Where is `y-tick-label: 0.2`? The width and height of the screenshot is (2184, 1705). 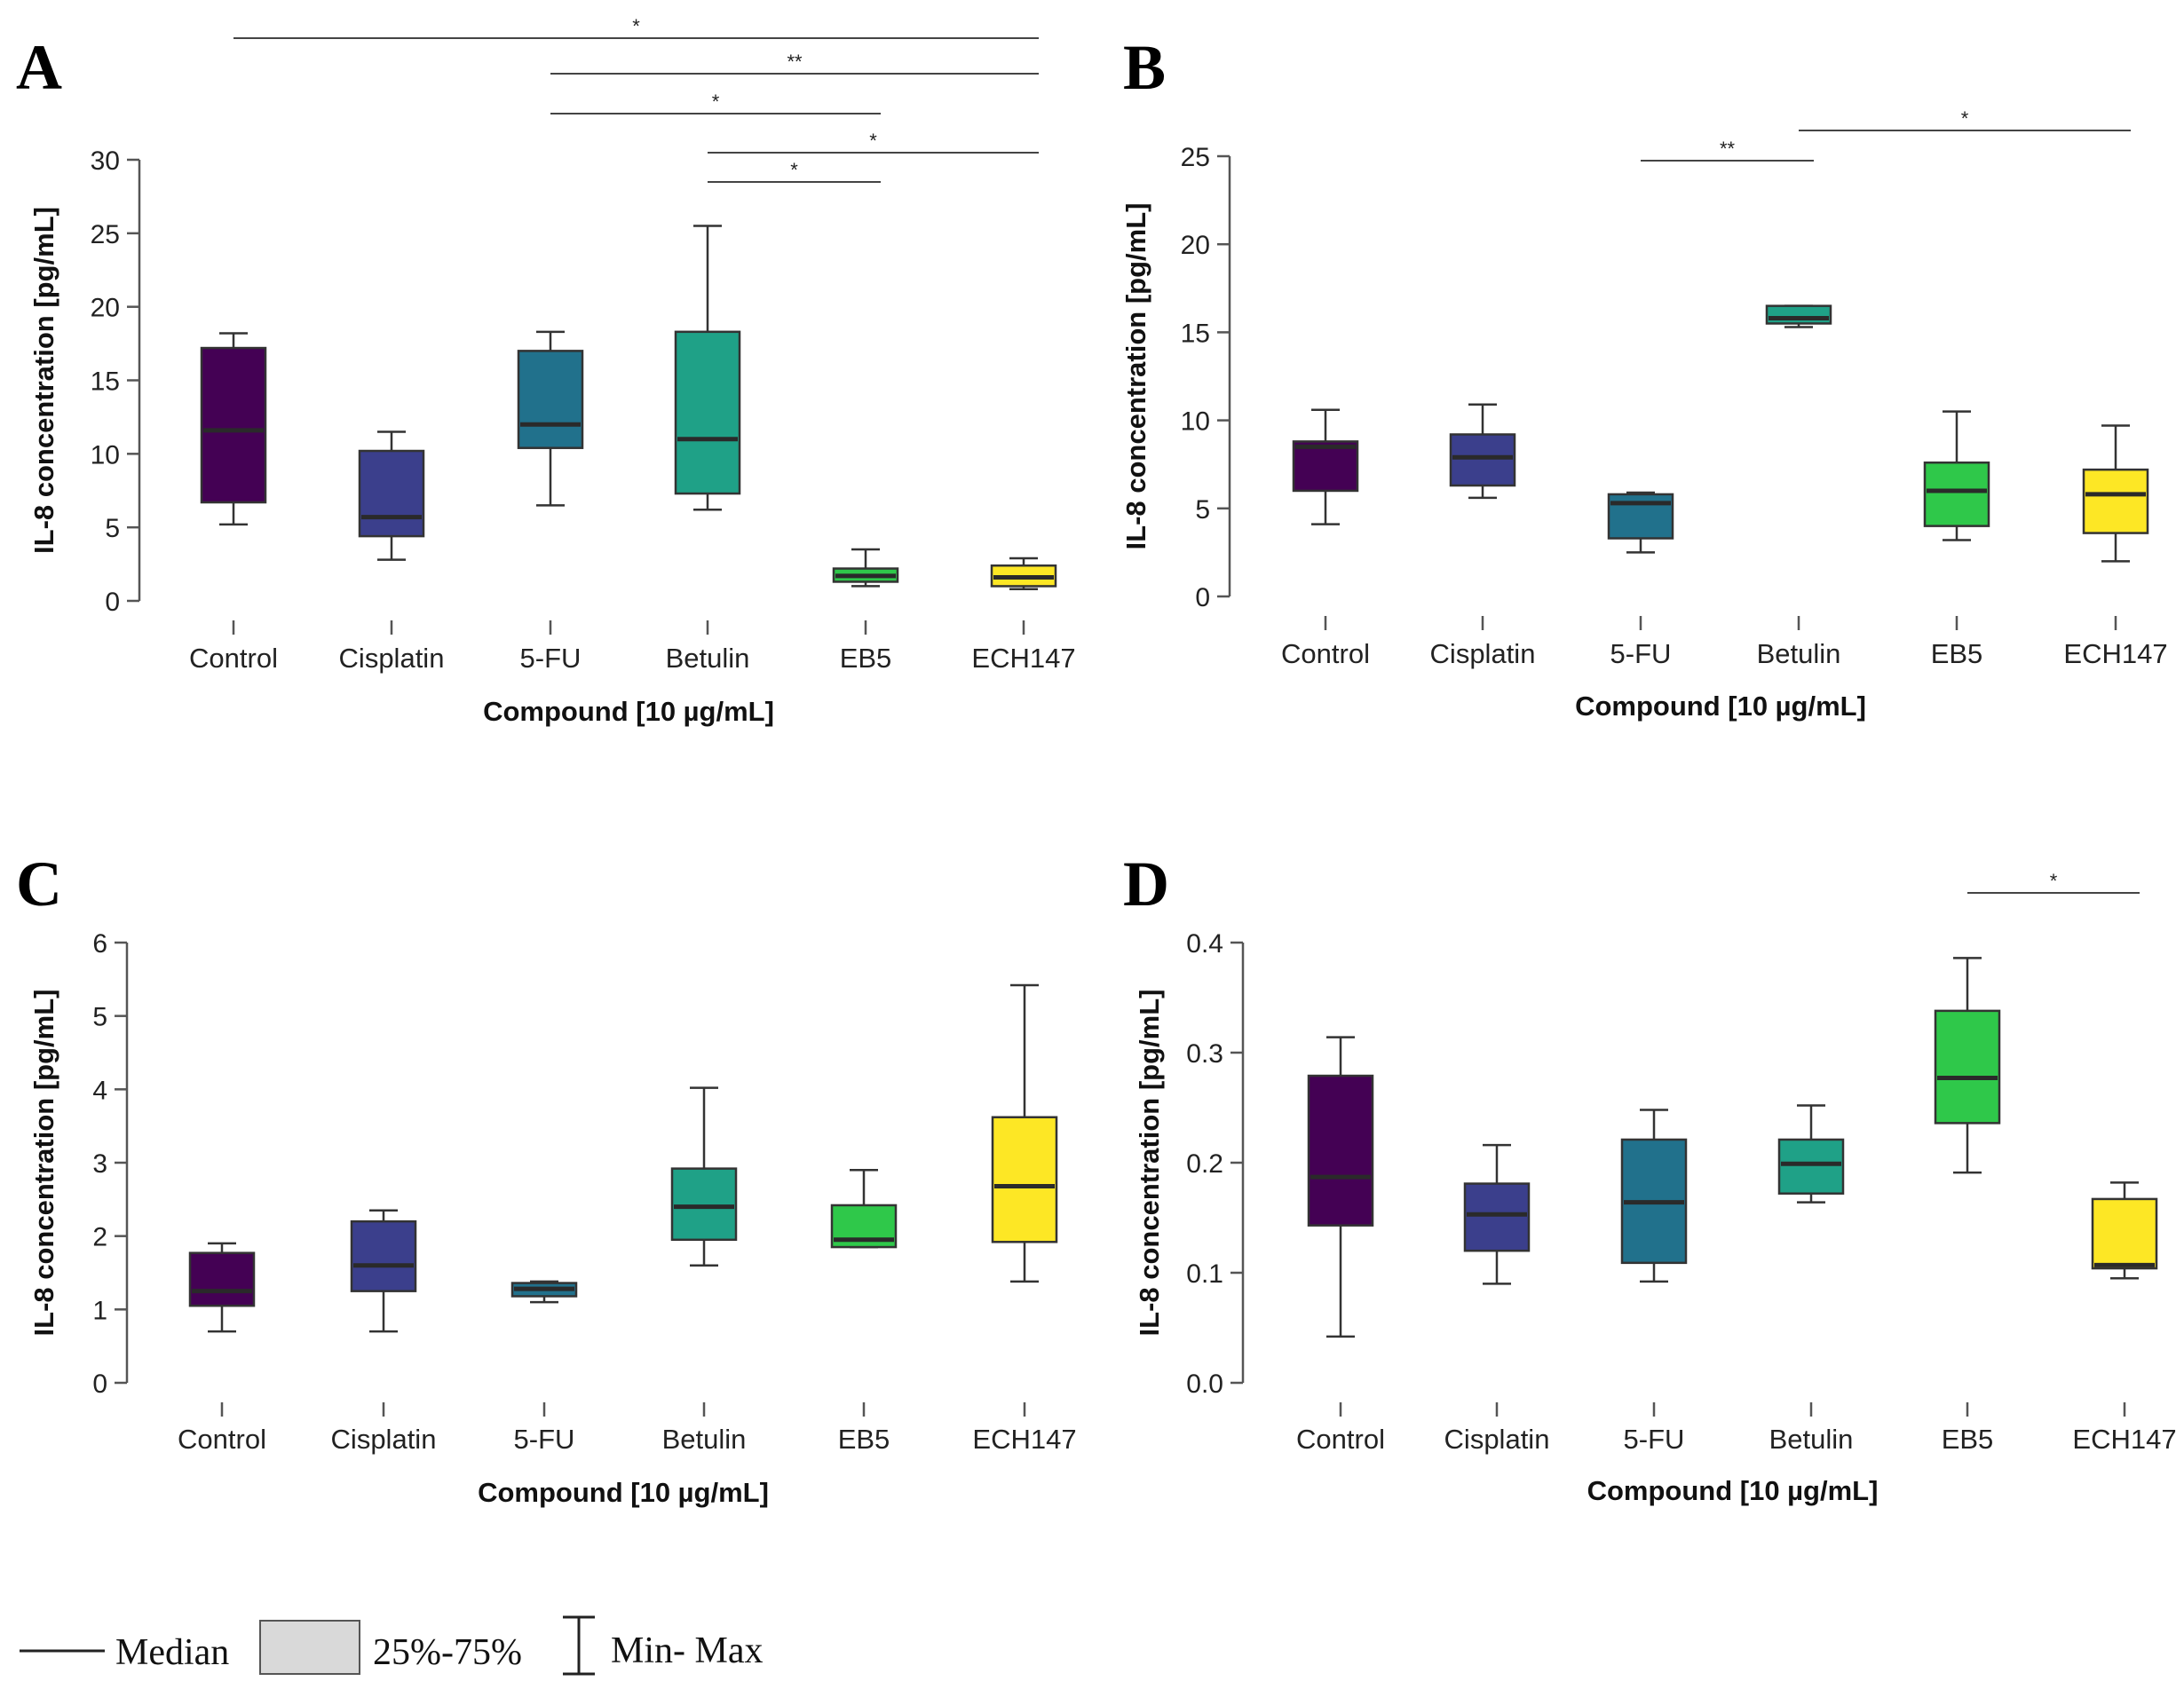 y-tick-label: 0.2 is located at coordinates (1204, 1164).